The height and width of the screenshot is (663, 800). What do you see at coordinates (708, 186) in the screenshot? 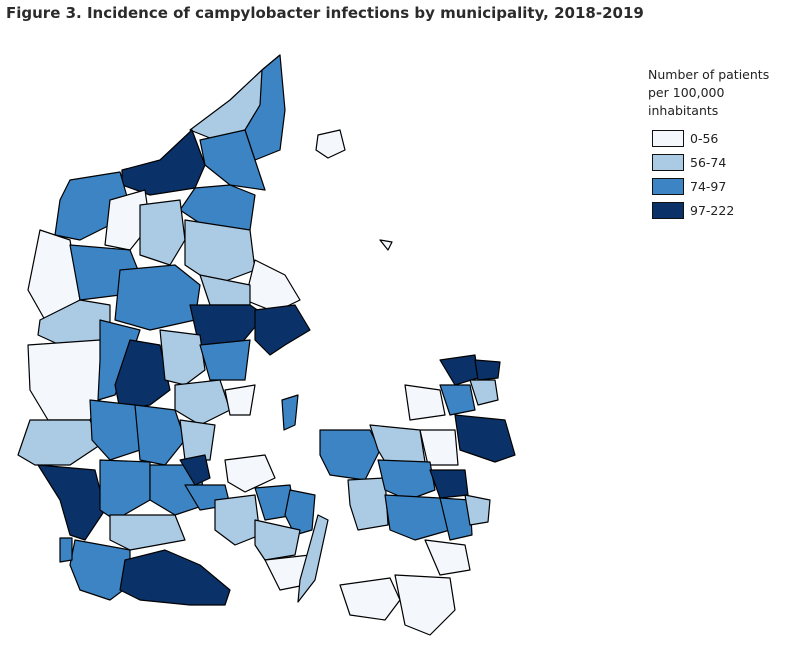
I see `legend-label: 74-97` at bounding box center [708, 186].